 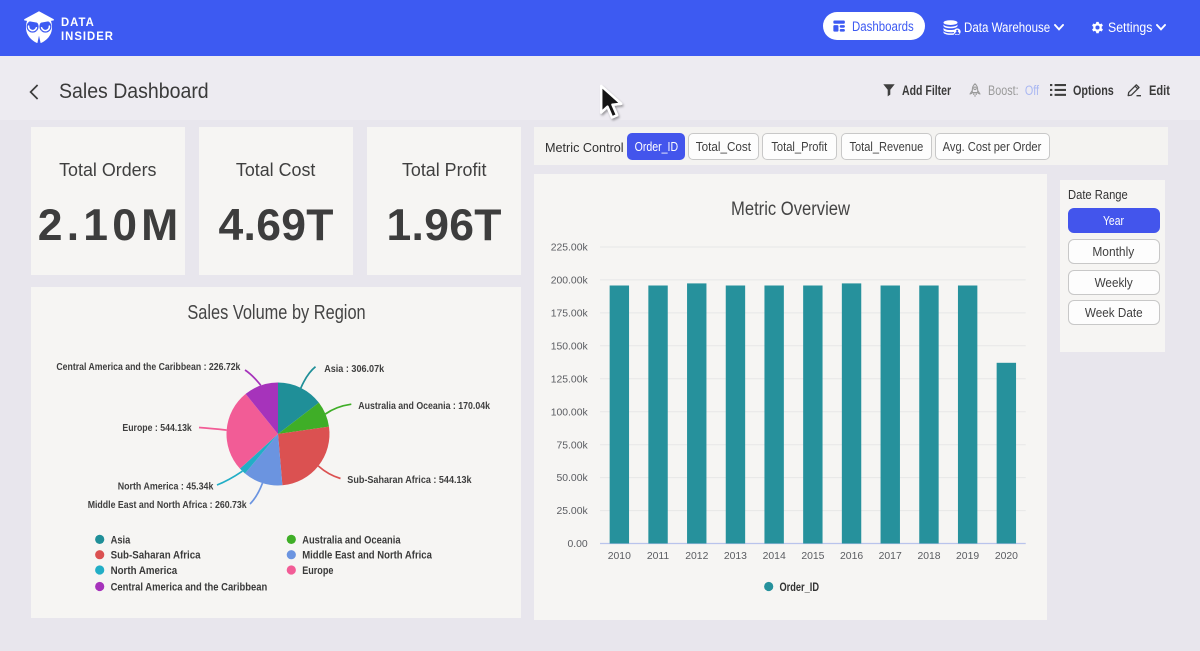 What do you see at coordinates (890, 556) in the screenshot?
I see `svg-text: 2017` at bounding box center [890, 556].